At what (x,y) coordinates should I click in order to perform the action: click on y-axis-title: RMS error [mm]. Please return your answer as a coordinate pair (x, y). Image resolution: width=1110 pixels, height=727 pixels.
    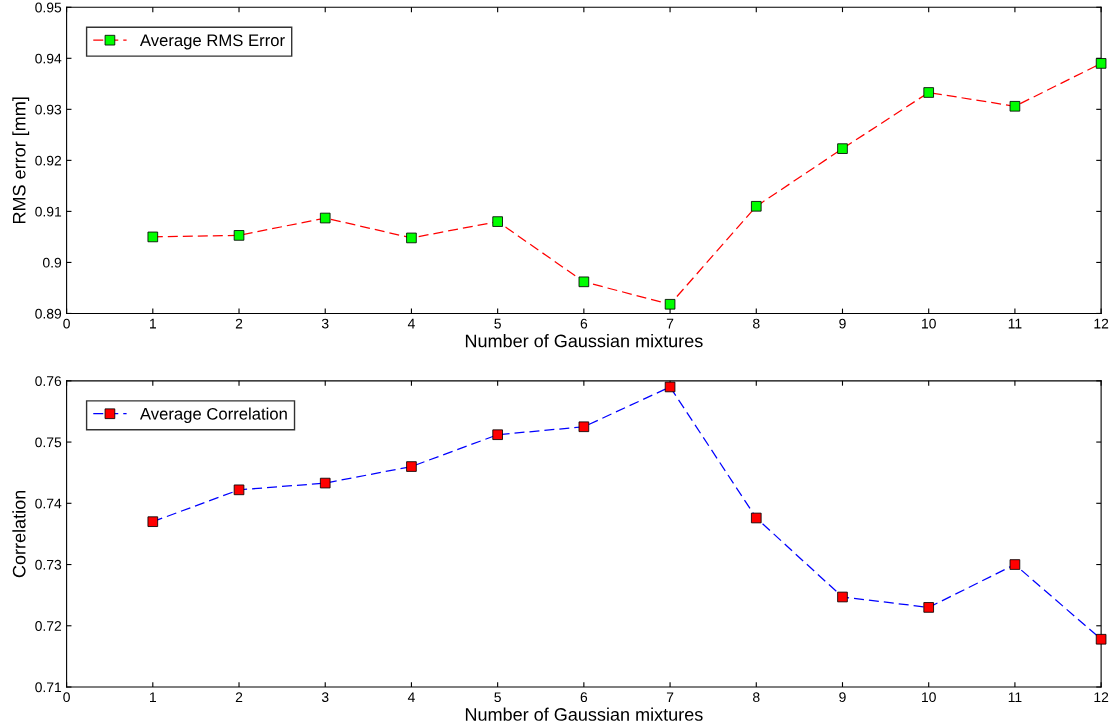
    Looking at the image, I should click on (21, 160).